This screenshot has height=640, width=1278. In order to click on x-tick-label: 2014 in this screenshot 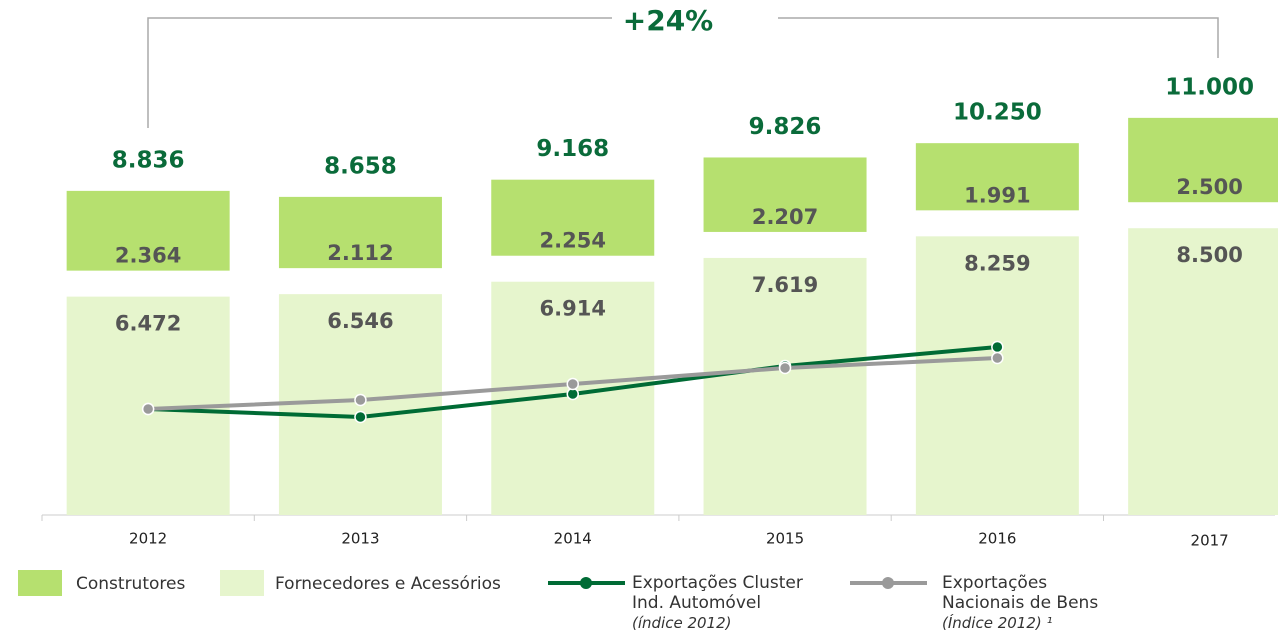, I will do `click(573, 539)`.